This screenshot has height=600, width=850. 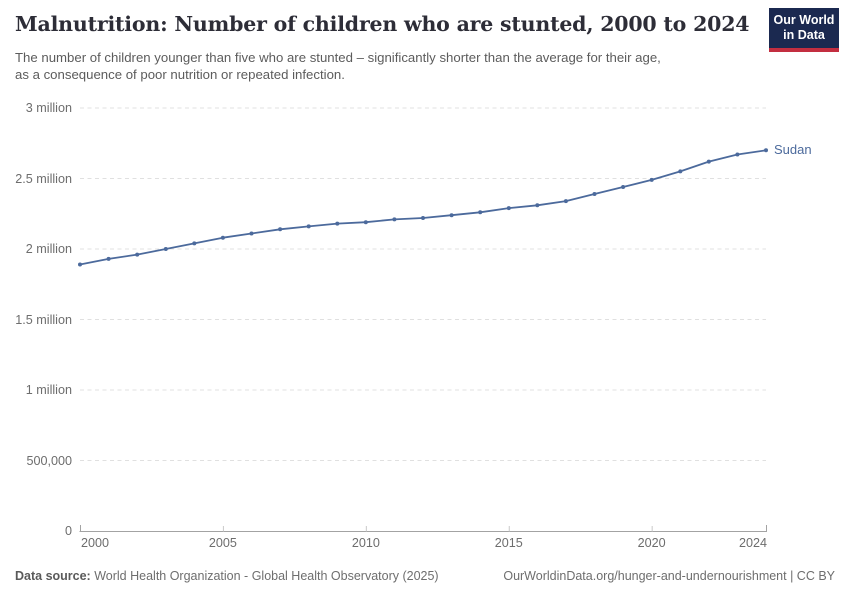 I want to click on owid-logo: Our World in Data, so click(x=804, y=30).